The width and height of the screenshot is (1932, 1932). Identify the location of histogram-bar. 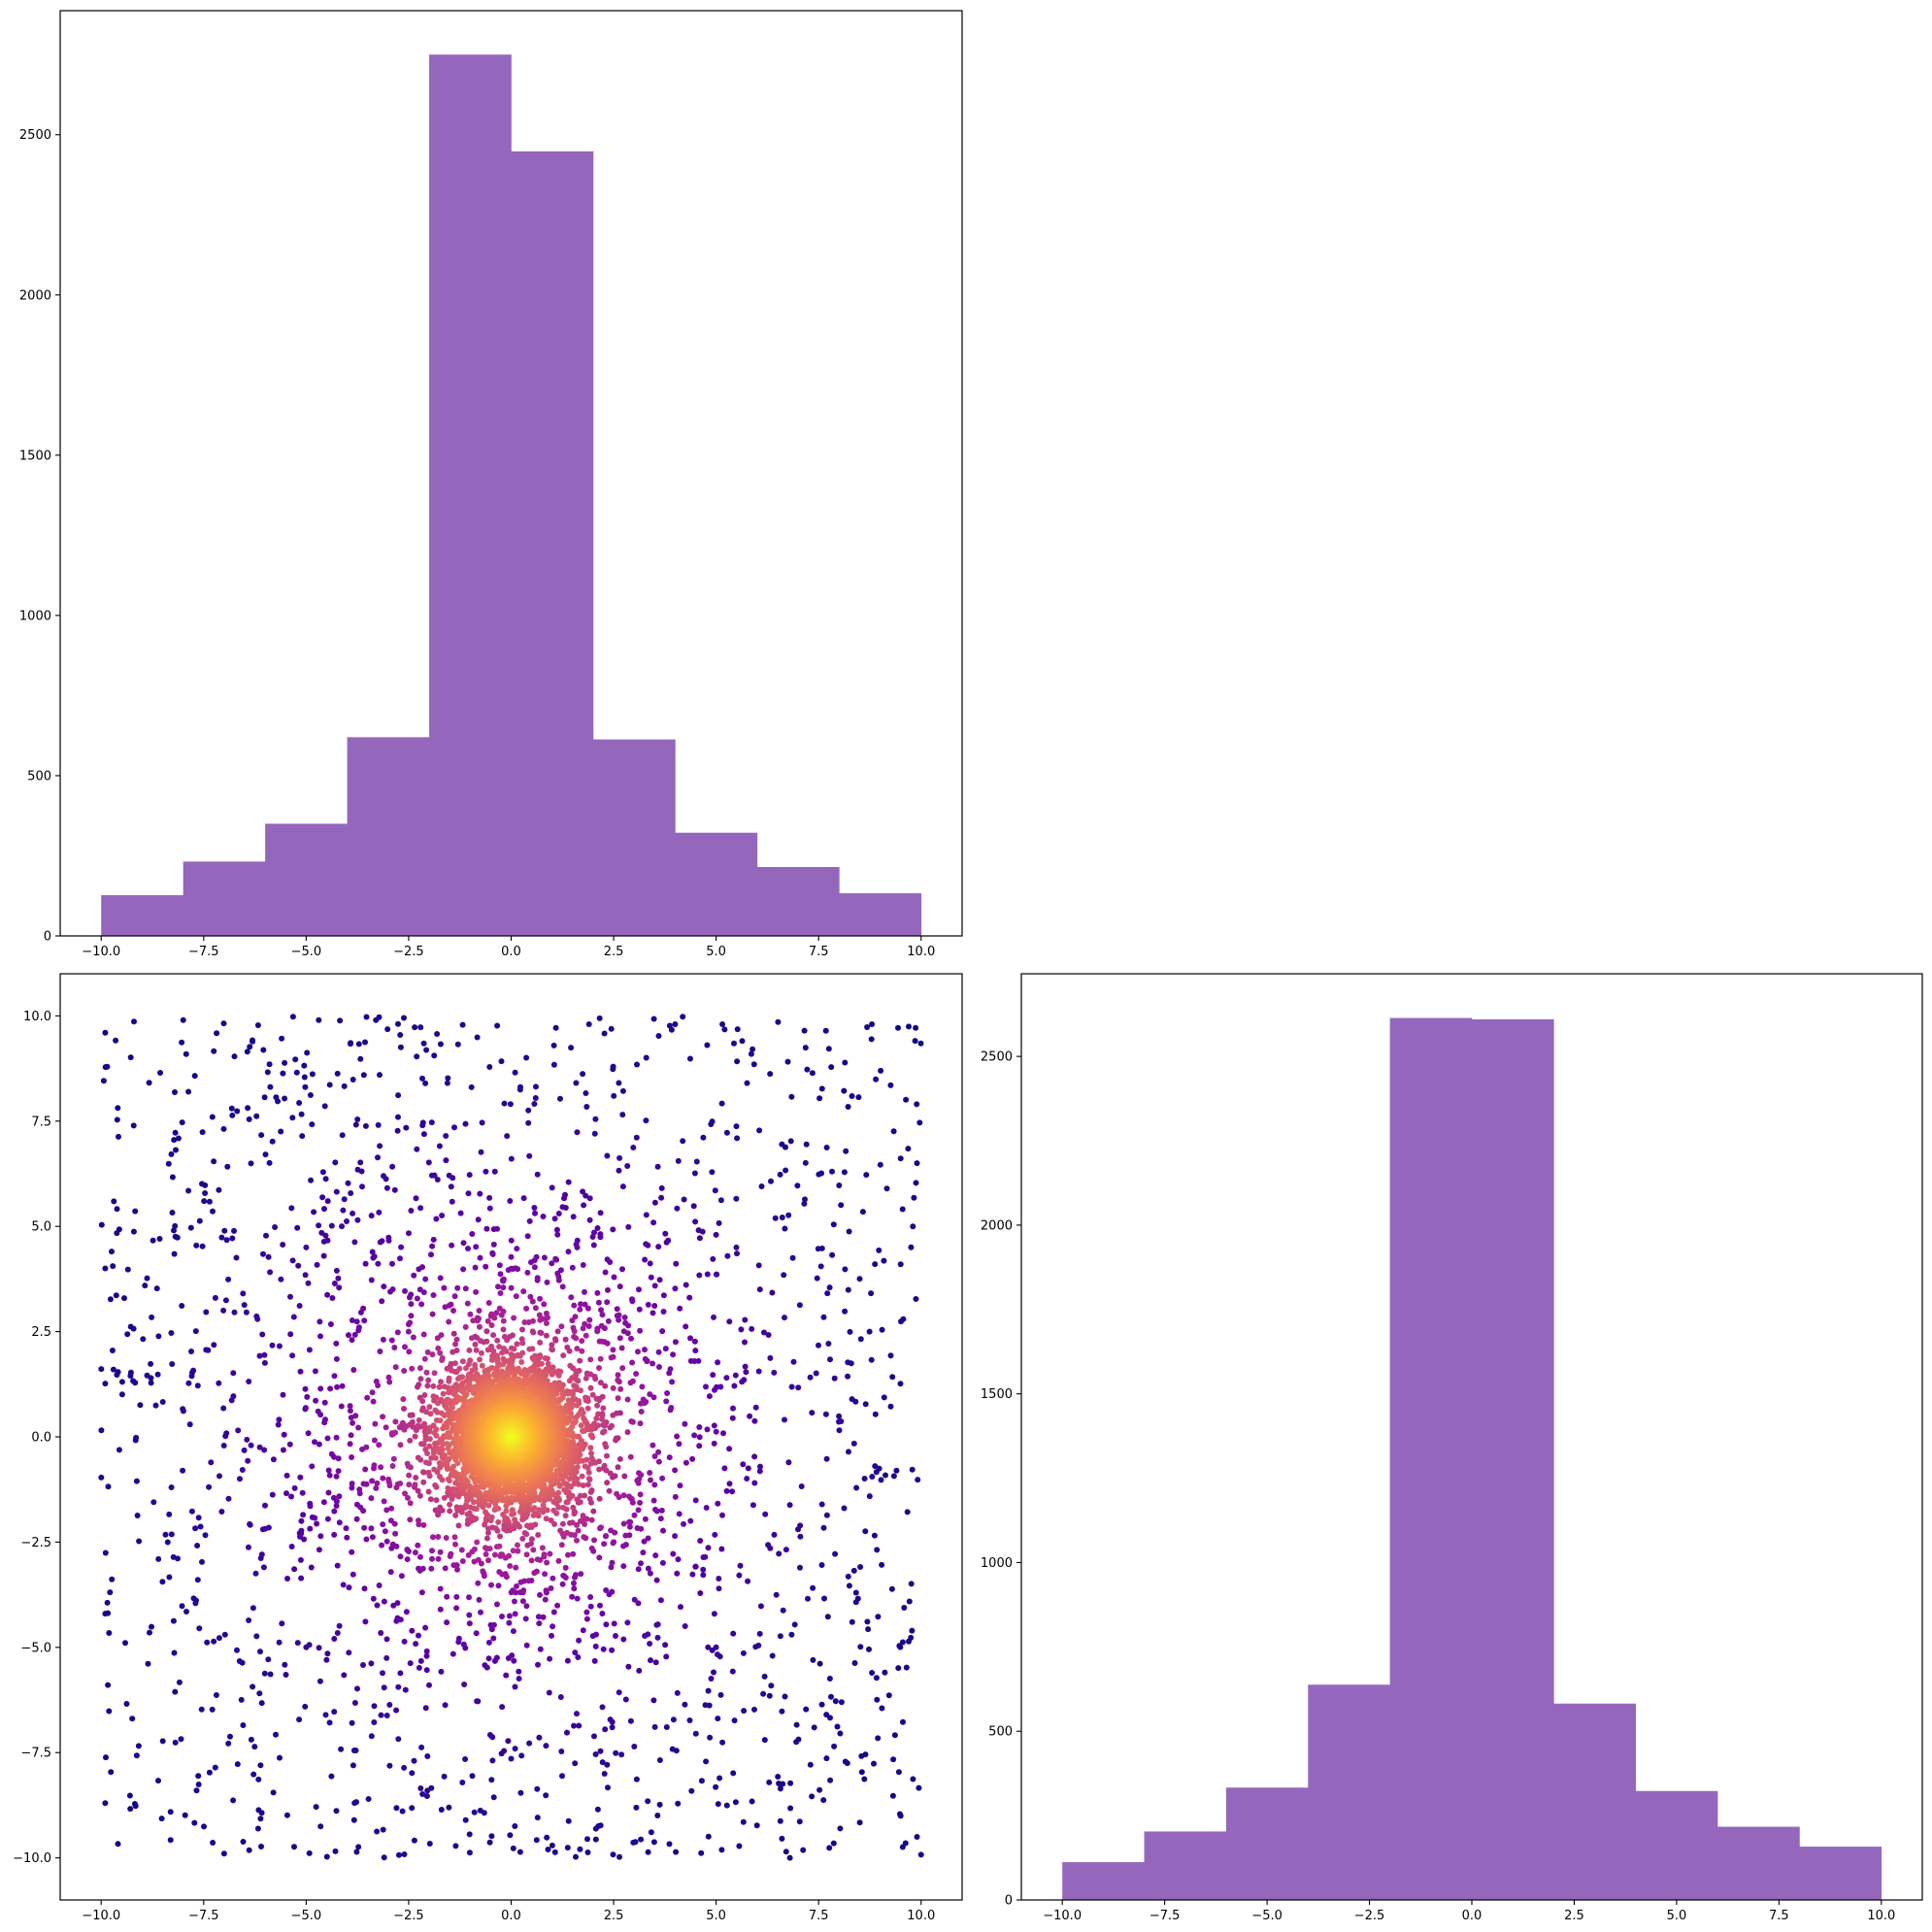
(716, 884).